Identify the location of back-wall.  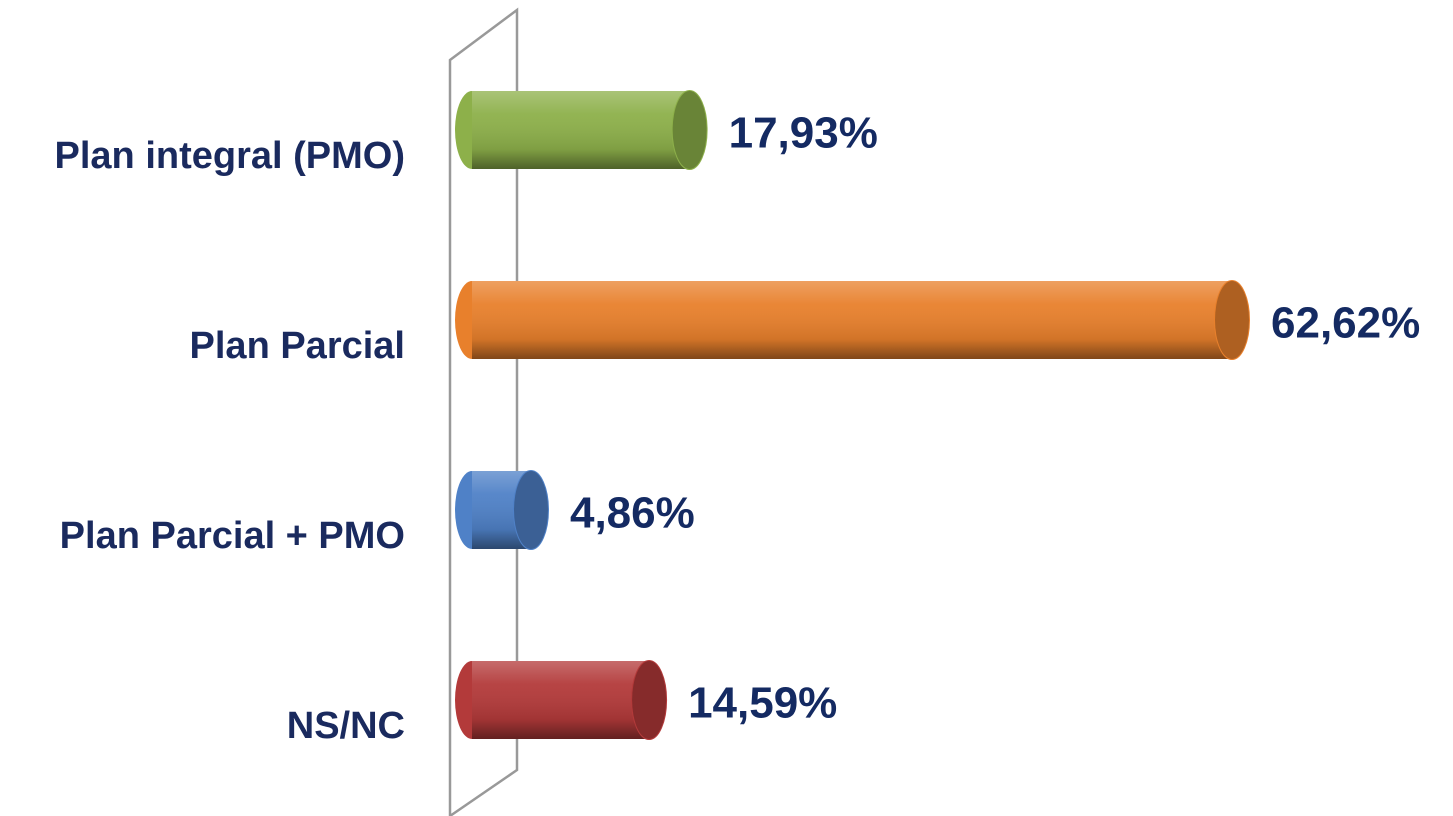
(483, 411).